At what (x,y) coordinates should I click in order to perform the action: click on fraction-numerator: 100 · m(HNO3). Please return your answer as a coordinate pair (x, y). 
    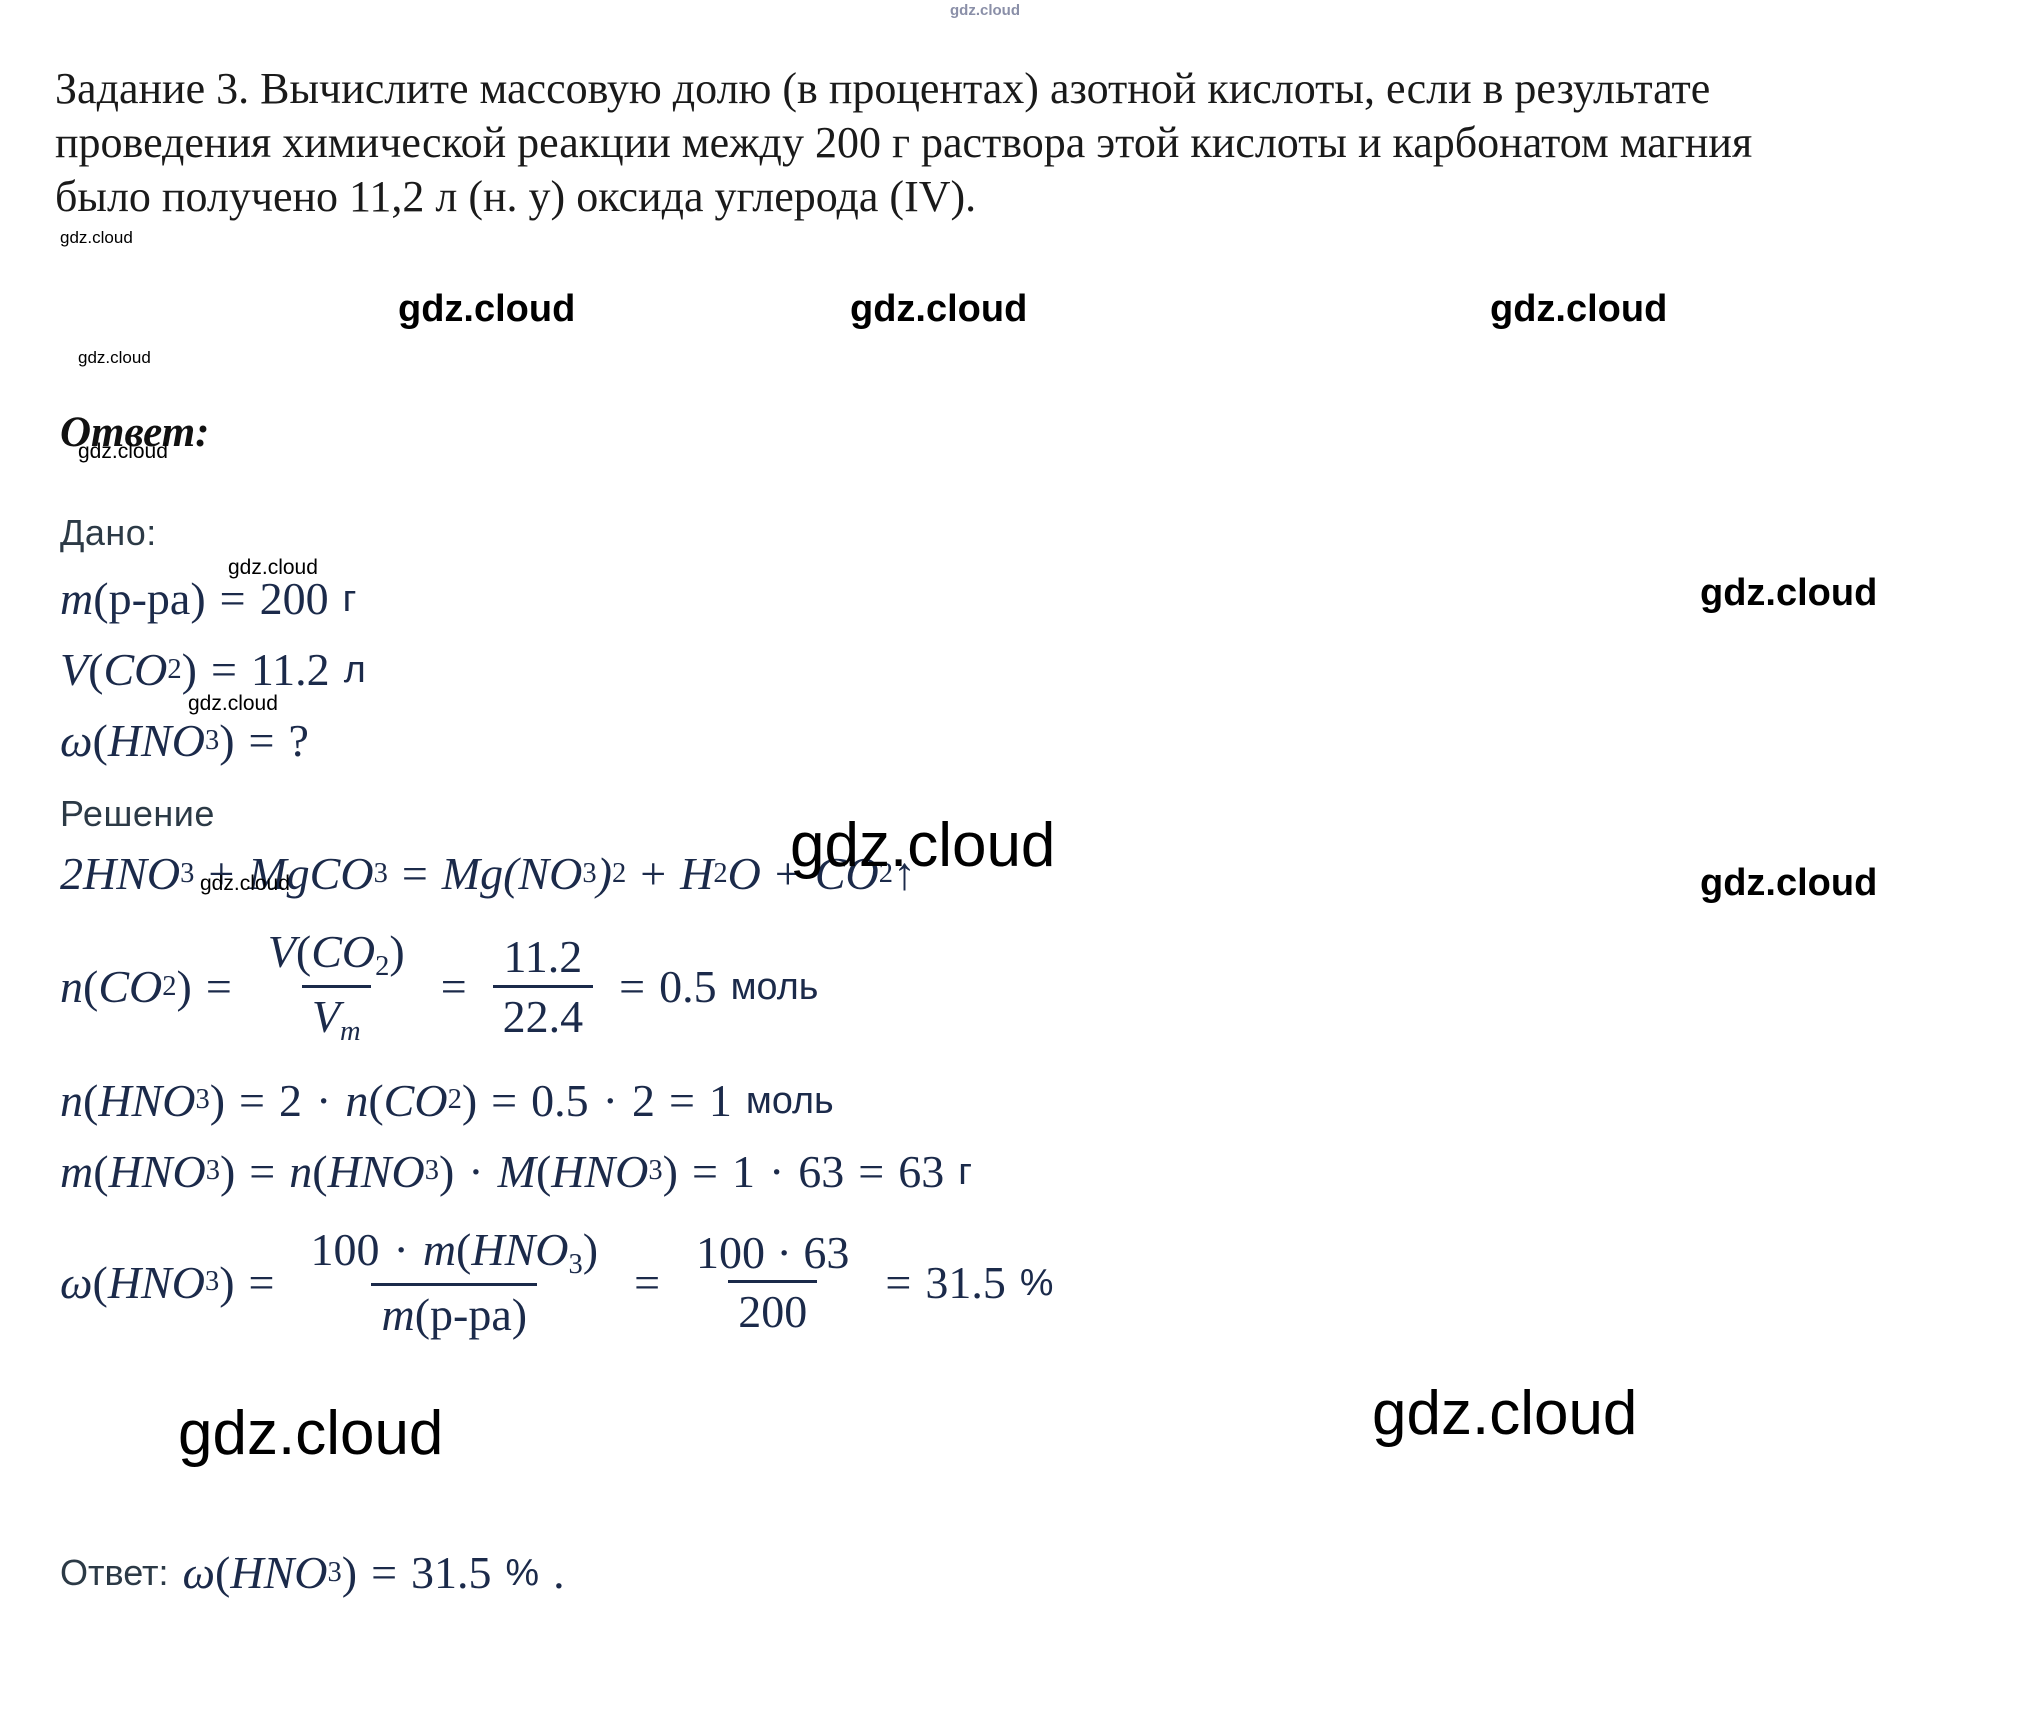
    Looking at the image, I should click on (454, 1253).